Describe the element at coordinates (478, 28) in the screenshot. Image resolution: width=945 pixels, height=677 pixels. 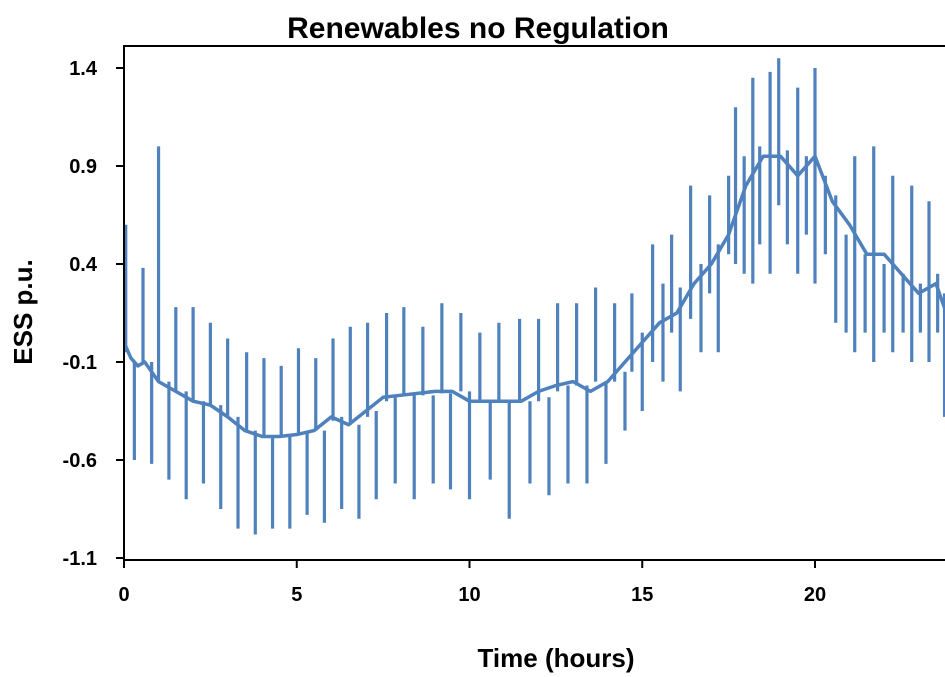
I see `chart-title: Renewables no Regulation` at that location.